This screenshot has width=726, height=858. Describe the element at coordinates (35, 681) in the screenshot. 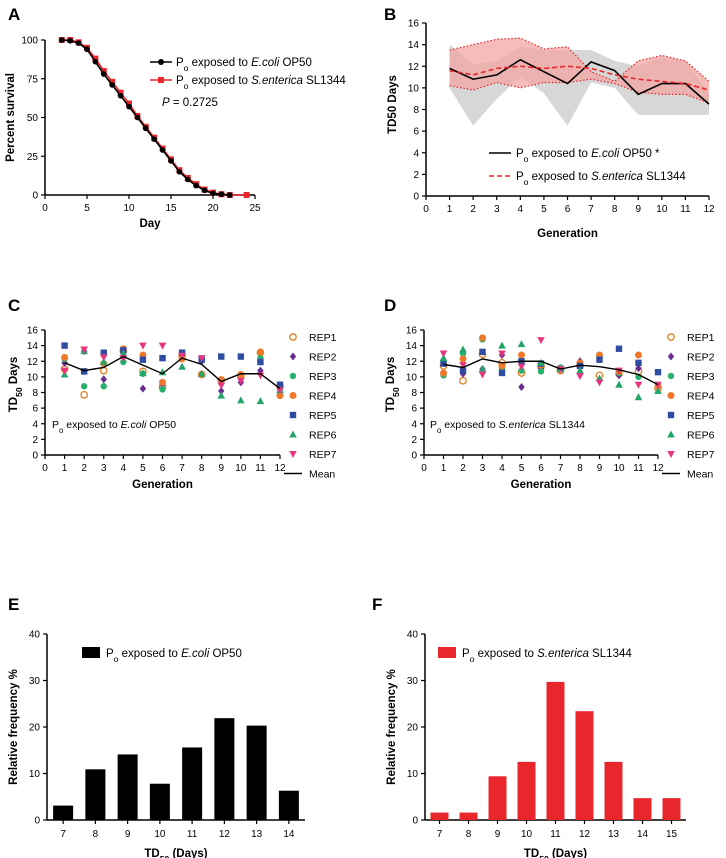

I see `y-tick-label: 30` at that location.